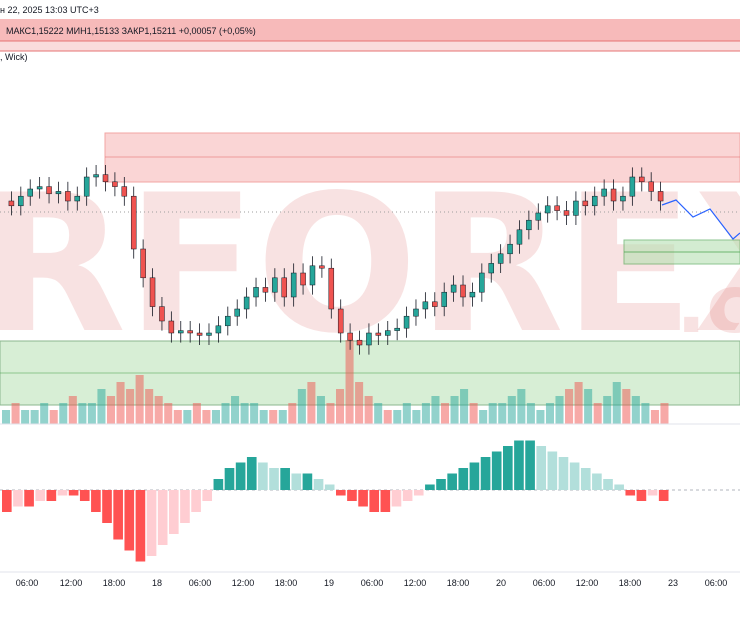 Image resolution: width=740 pixels, height=620 pixels. I want to click on x-tick-label: 12:00, so click(587, 583).